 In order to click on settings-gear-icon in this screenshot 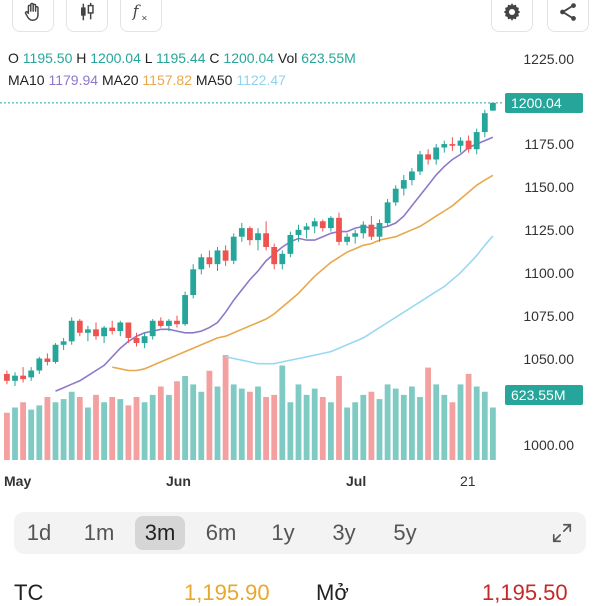, I will do `click(512, 12)`.